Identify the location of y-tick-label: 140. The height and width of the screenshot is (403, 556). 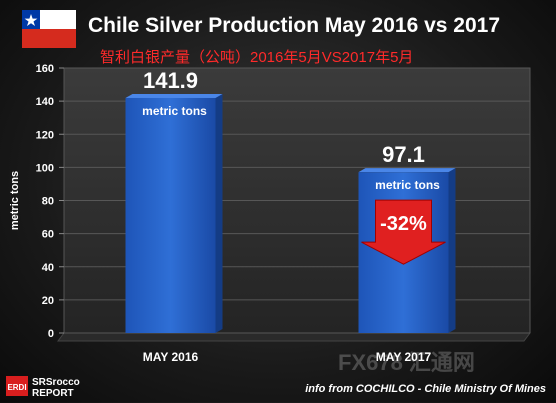
(45, 102).